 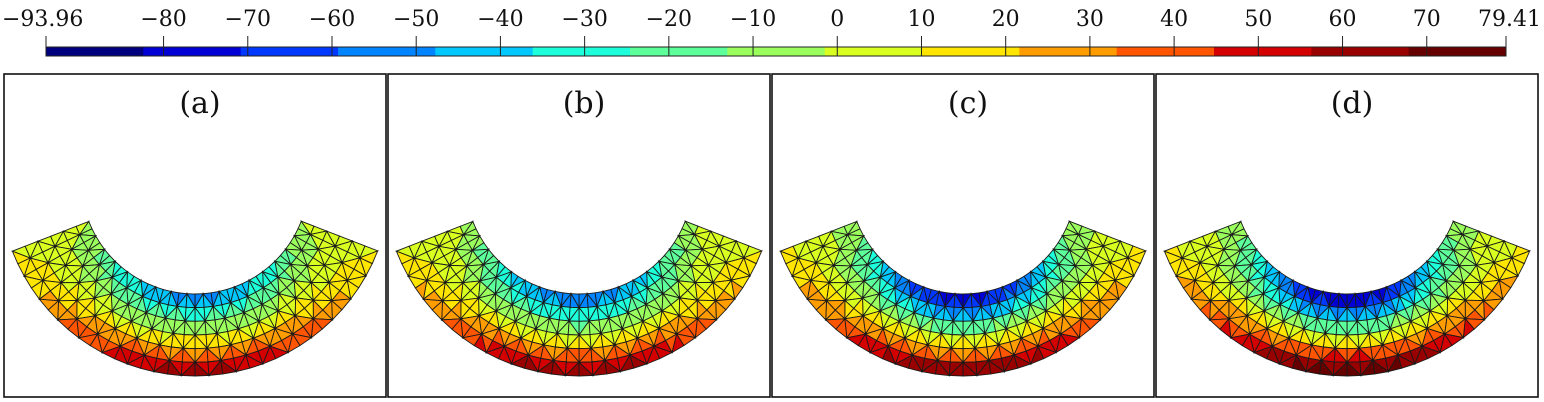 I want to click on colorbar-gradient, so click(x=776, y=51).